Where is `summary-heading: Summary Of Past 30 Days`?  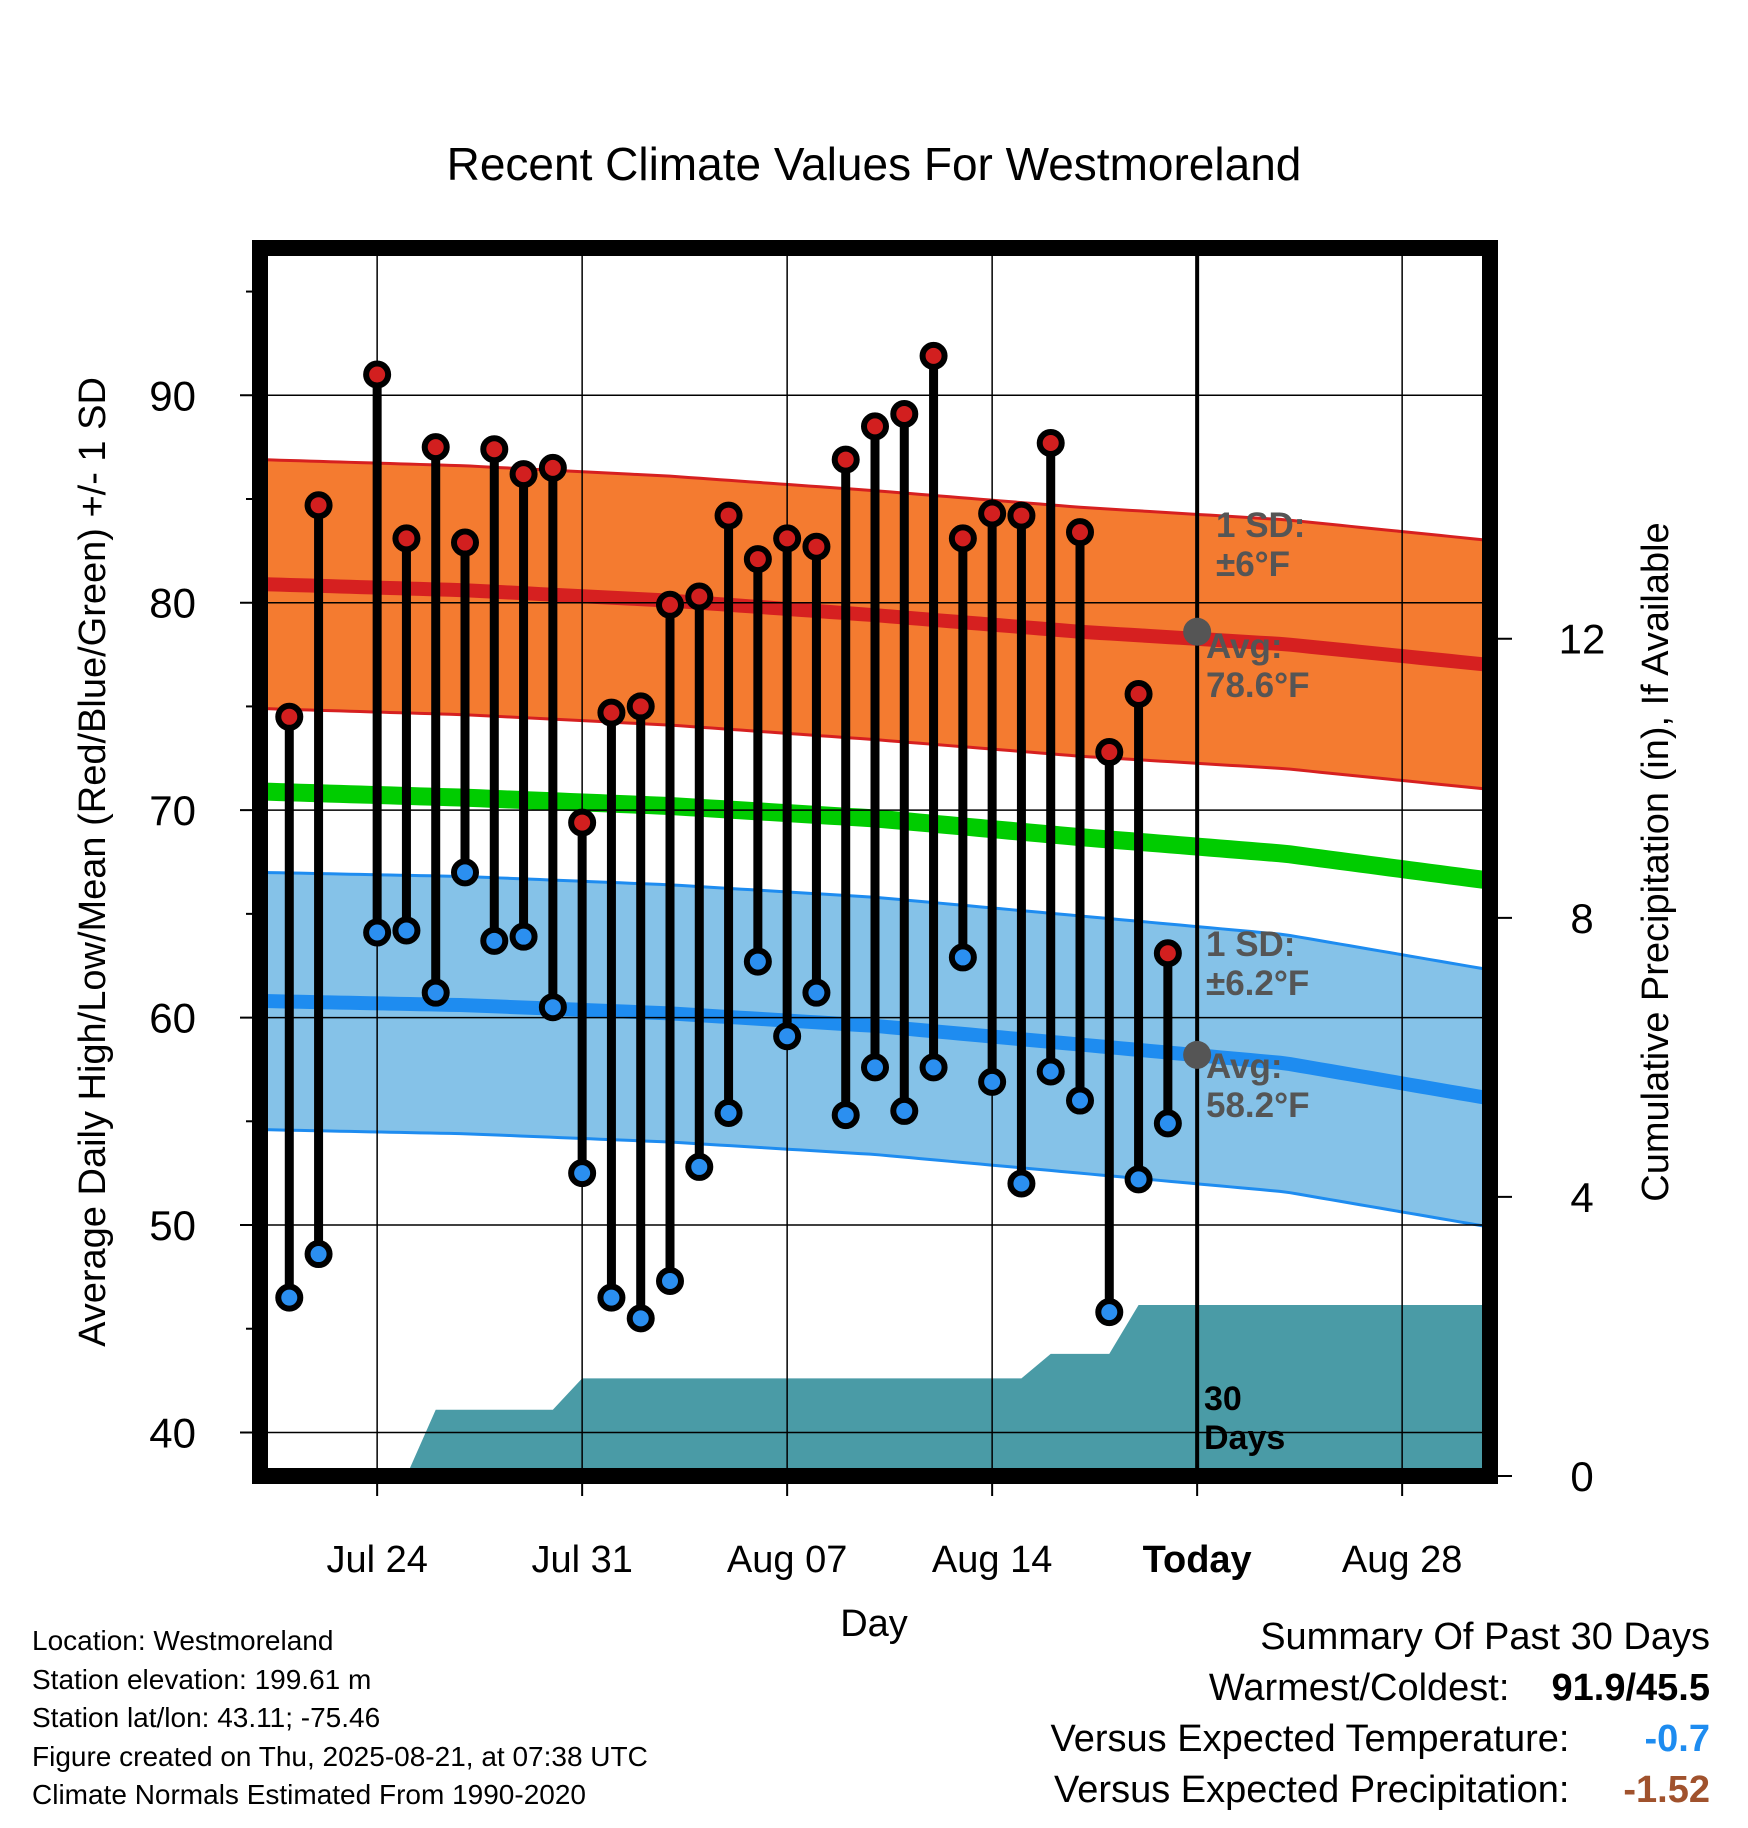
summary-heading: Summary Of Past 30 Days is located at coordinates (1485, 1637).